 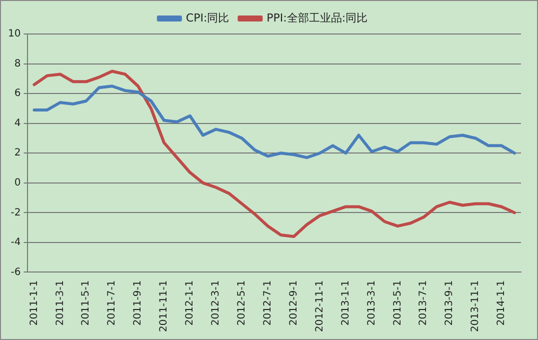 What do you see at coordinates (15, 242) in the screenshot?
I see `y-tick-label: -4` at bounding box center [15, 242].